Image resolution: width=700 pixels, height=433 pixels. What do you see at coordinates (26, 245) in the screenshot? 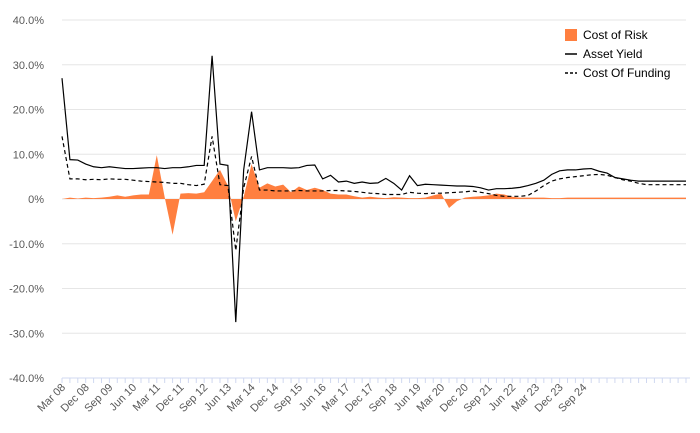
I see `y-tick-label: -10.0%` at bounding box center [26, 245].